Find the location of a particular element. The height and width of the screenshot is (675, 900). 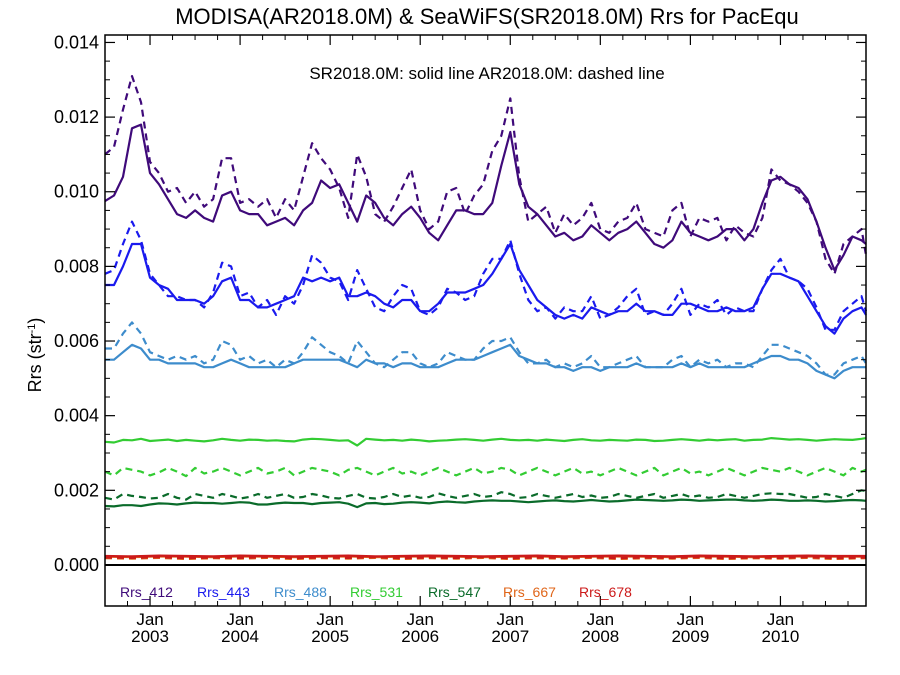

y-tick-label: 0.000 is located at coordinates (76, 565).